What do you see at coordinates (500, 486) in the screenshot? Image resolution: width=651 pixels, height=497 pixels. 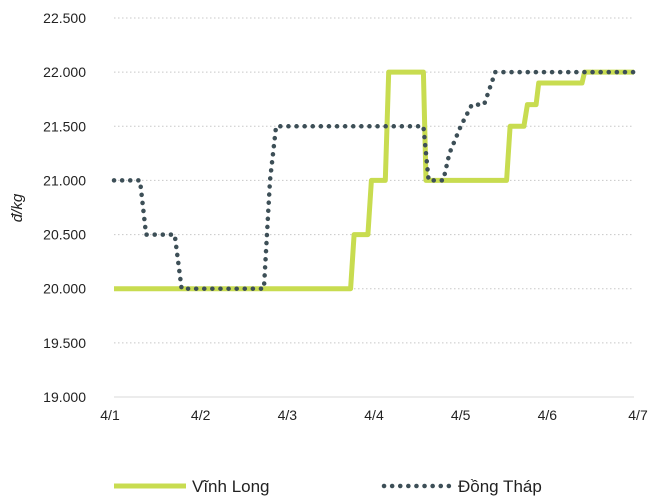 I see `legend-label-1: Đồng Tháp` at bounding box center [500, 486].